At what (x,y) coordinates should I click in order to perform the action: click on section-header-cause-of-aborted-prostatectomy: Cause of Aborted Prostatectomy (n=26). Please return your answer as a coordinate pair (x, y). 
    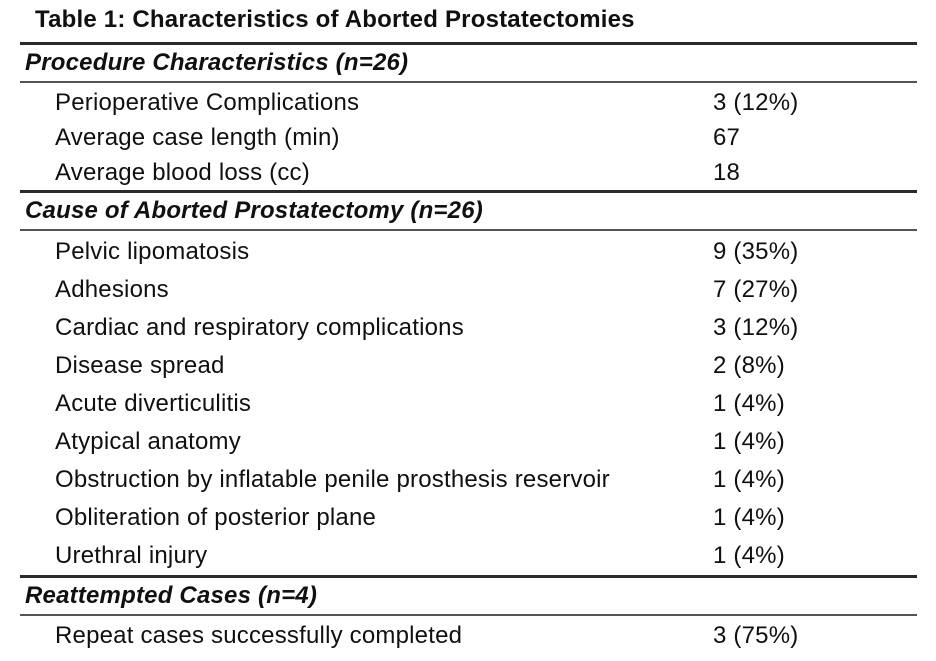
    Looking at the image, I should click on (254, 210).